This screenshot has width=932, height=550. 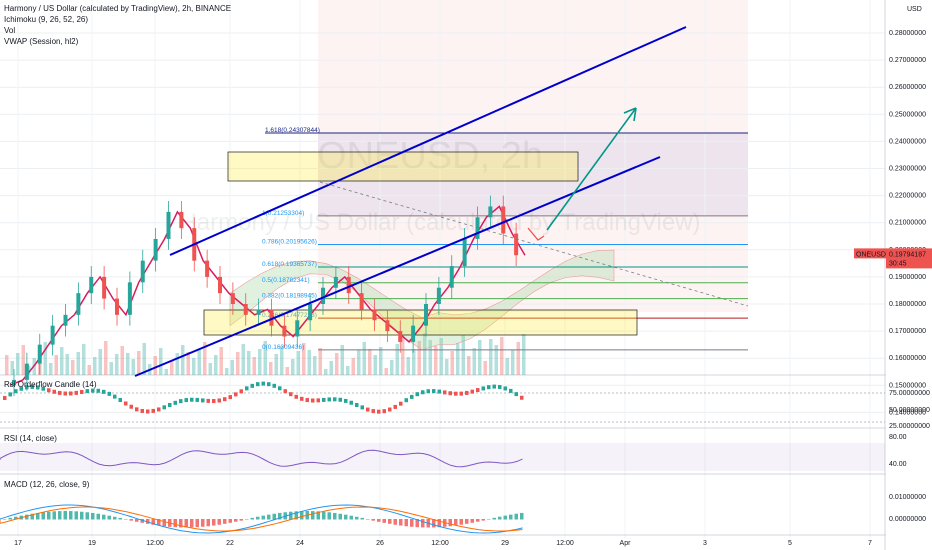 I want to click on price-axis-bg, so click(x=909, y=275).